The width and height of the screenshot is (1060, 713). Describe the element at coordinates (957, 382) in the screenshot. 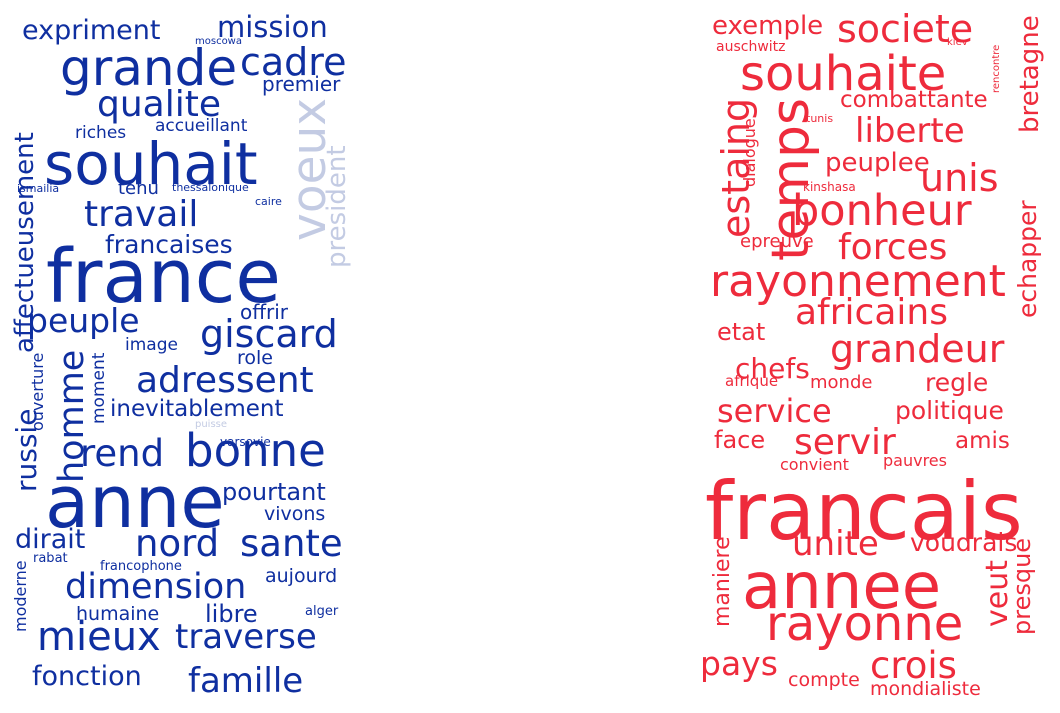

I see `word-regle: regle` at that location.